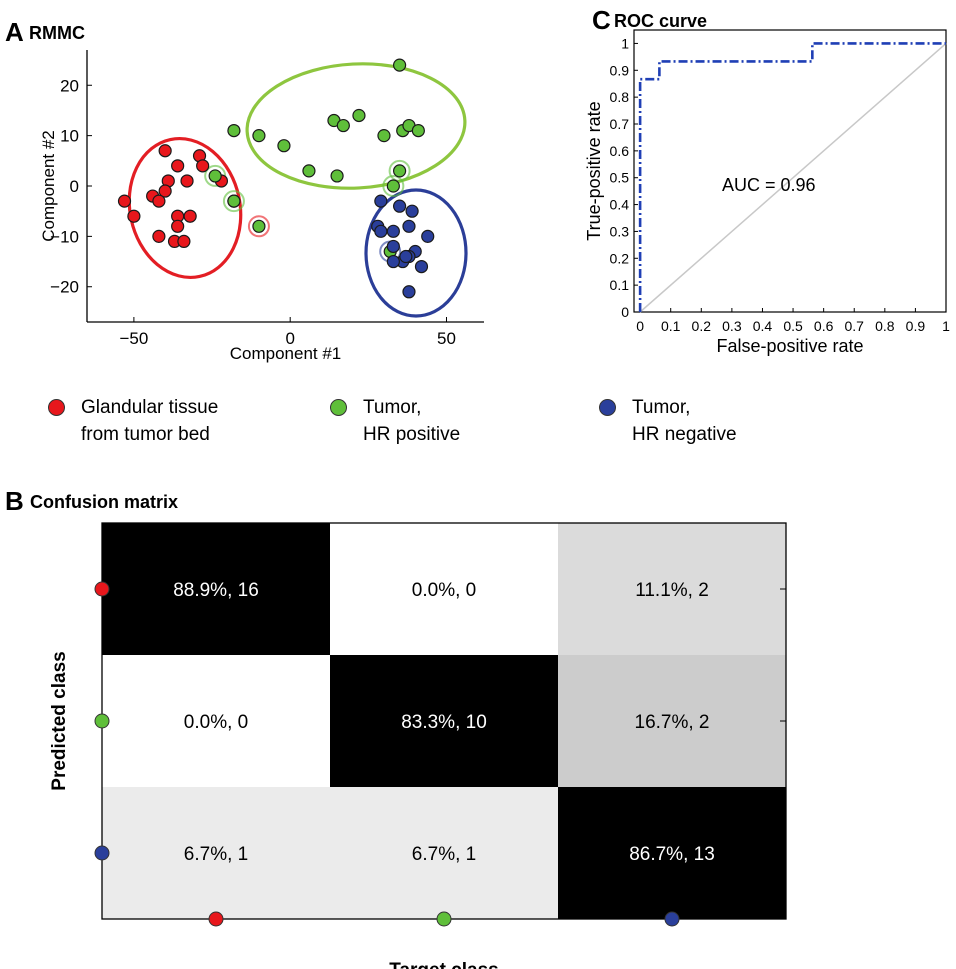 This screenshot has width=956, height=969. Describe the element at coordinates (702, 326) in the screenshot. I see `x-tick-label: 0.2` at that location.